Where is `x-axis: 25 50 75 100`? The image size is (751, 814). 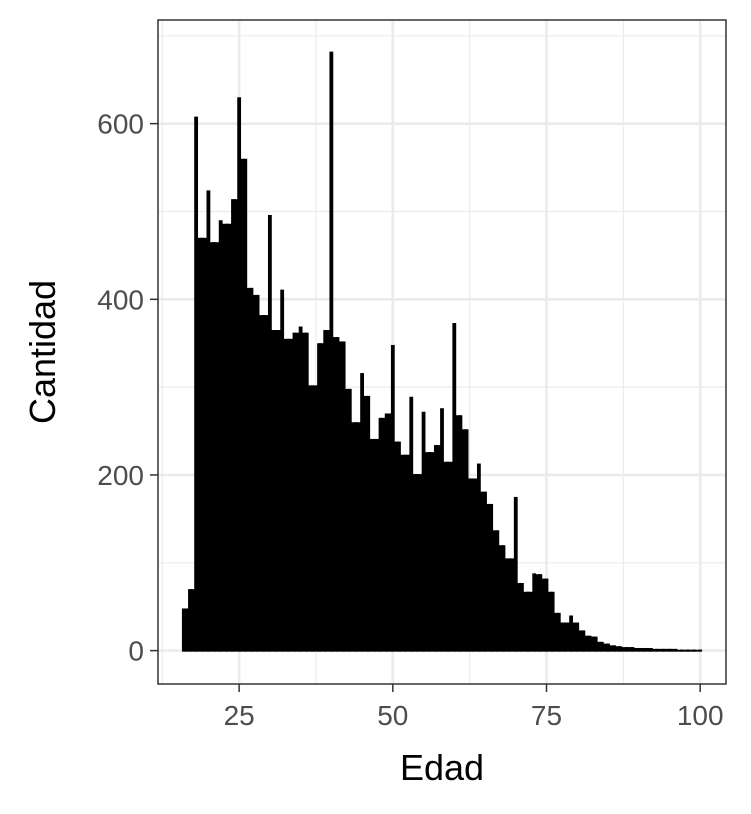
x-axis: 25 50 75 100 is located at coordinates (474, 707).